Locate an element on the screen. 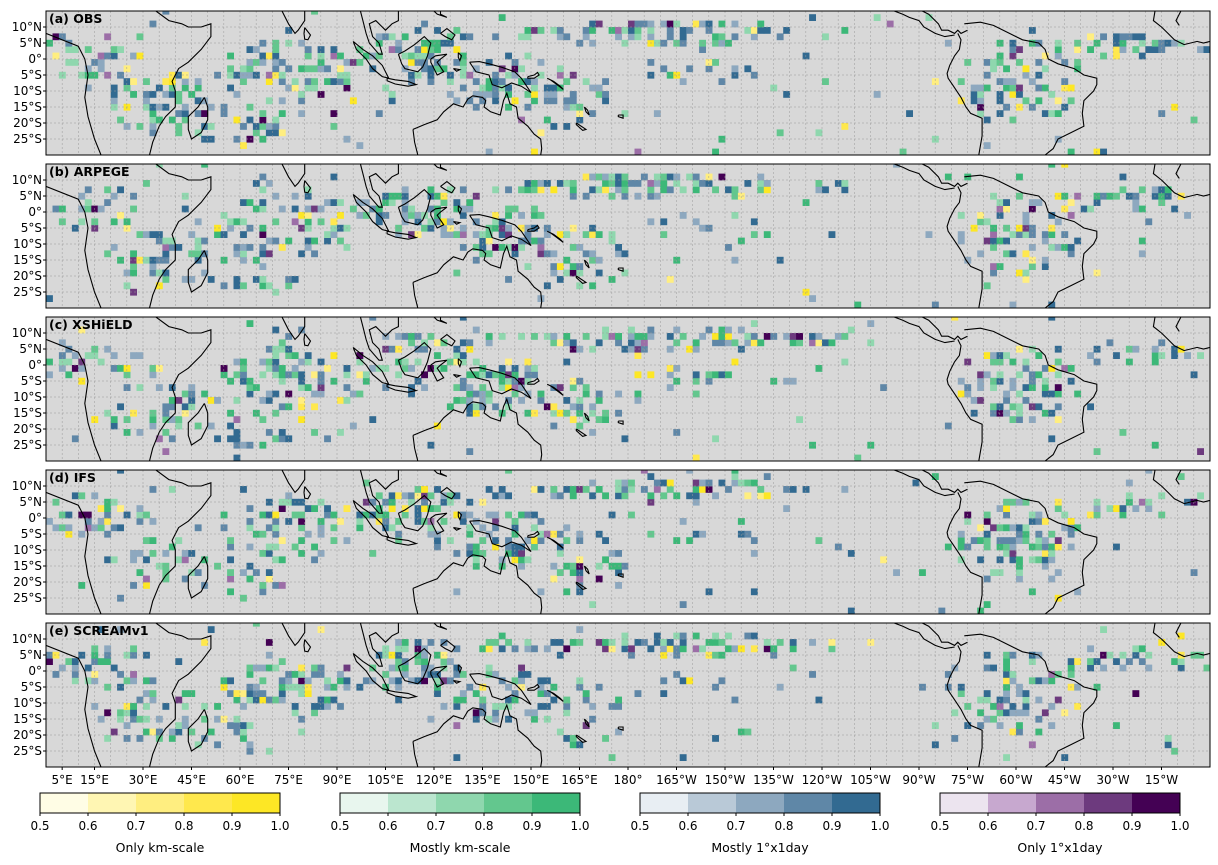 This screenshot has width=1218, height=865. lat-tick-label: 10°N is located at coordinates (27, 27).